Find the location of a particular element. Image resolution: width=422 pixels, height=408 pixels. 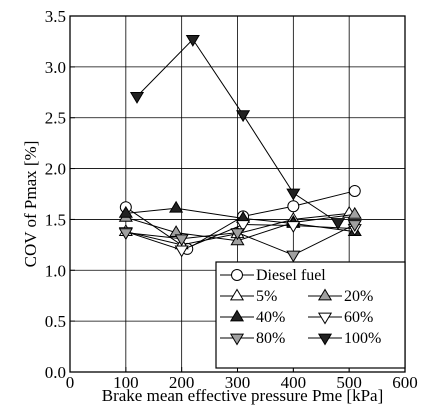

legend-item-40pct: 40% is located at coordinates (252, 317).